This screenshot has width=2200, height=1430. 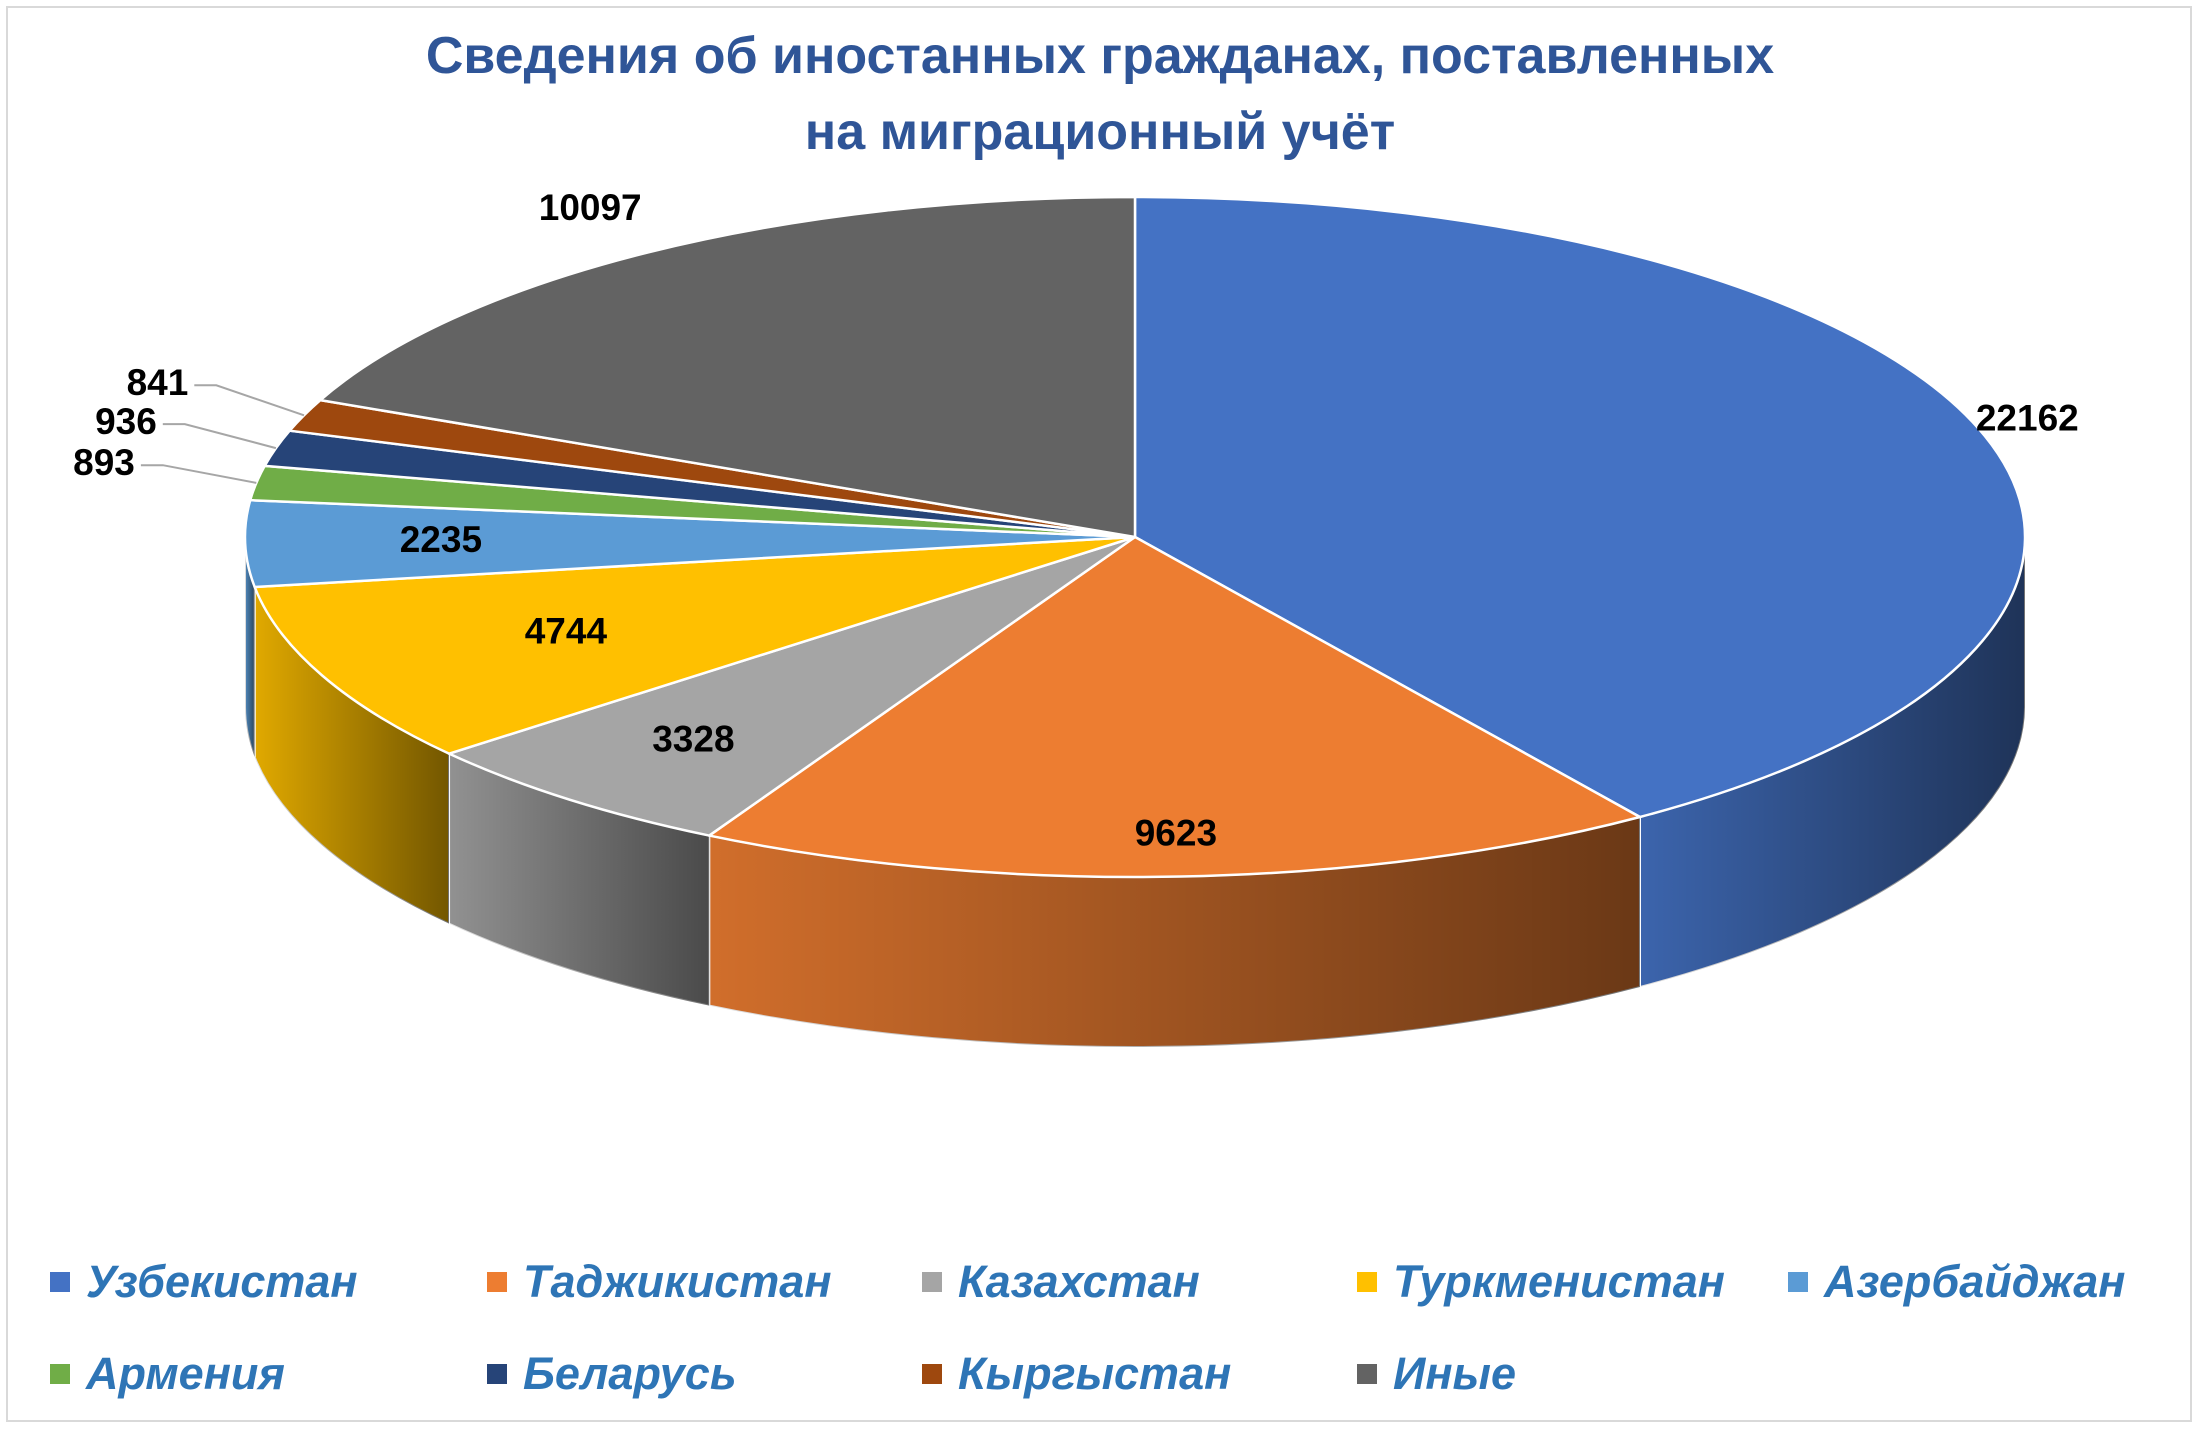 What do you see at coordinates (185, 1373) in the screenshot?
I see `legend-label: Армения` at bounding box center [185, 1373].